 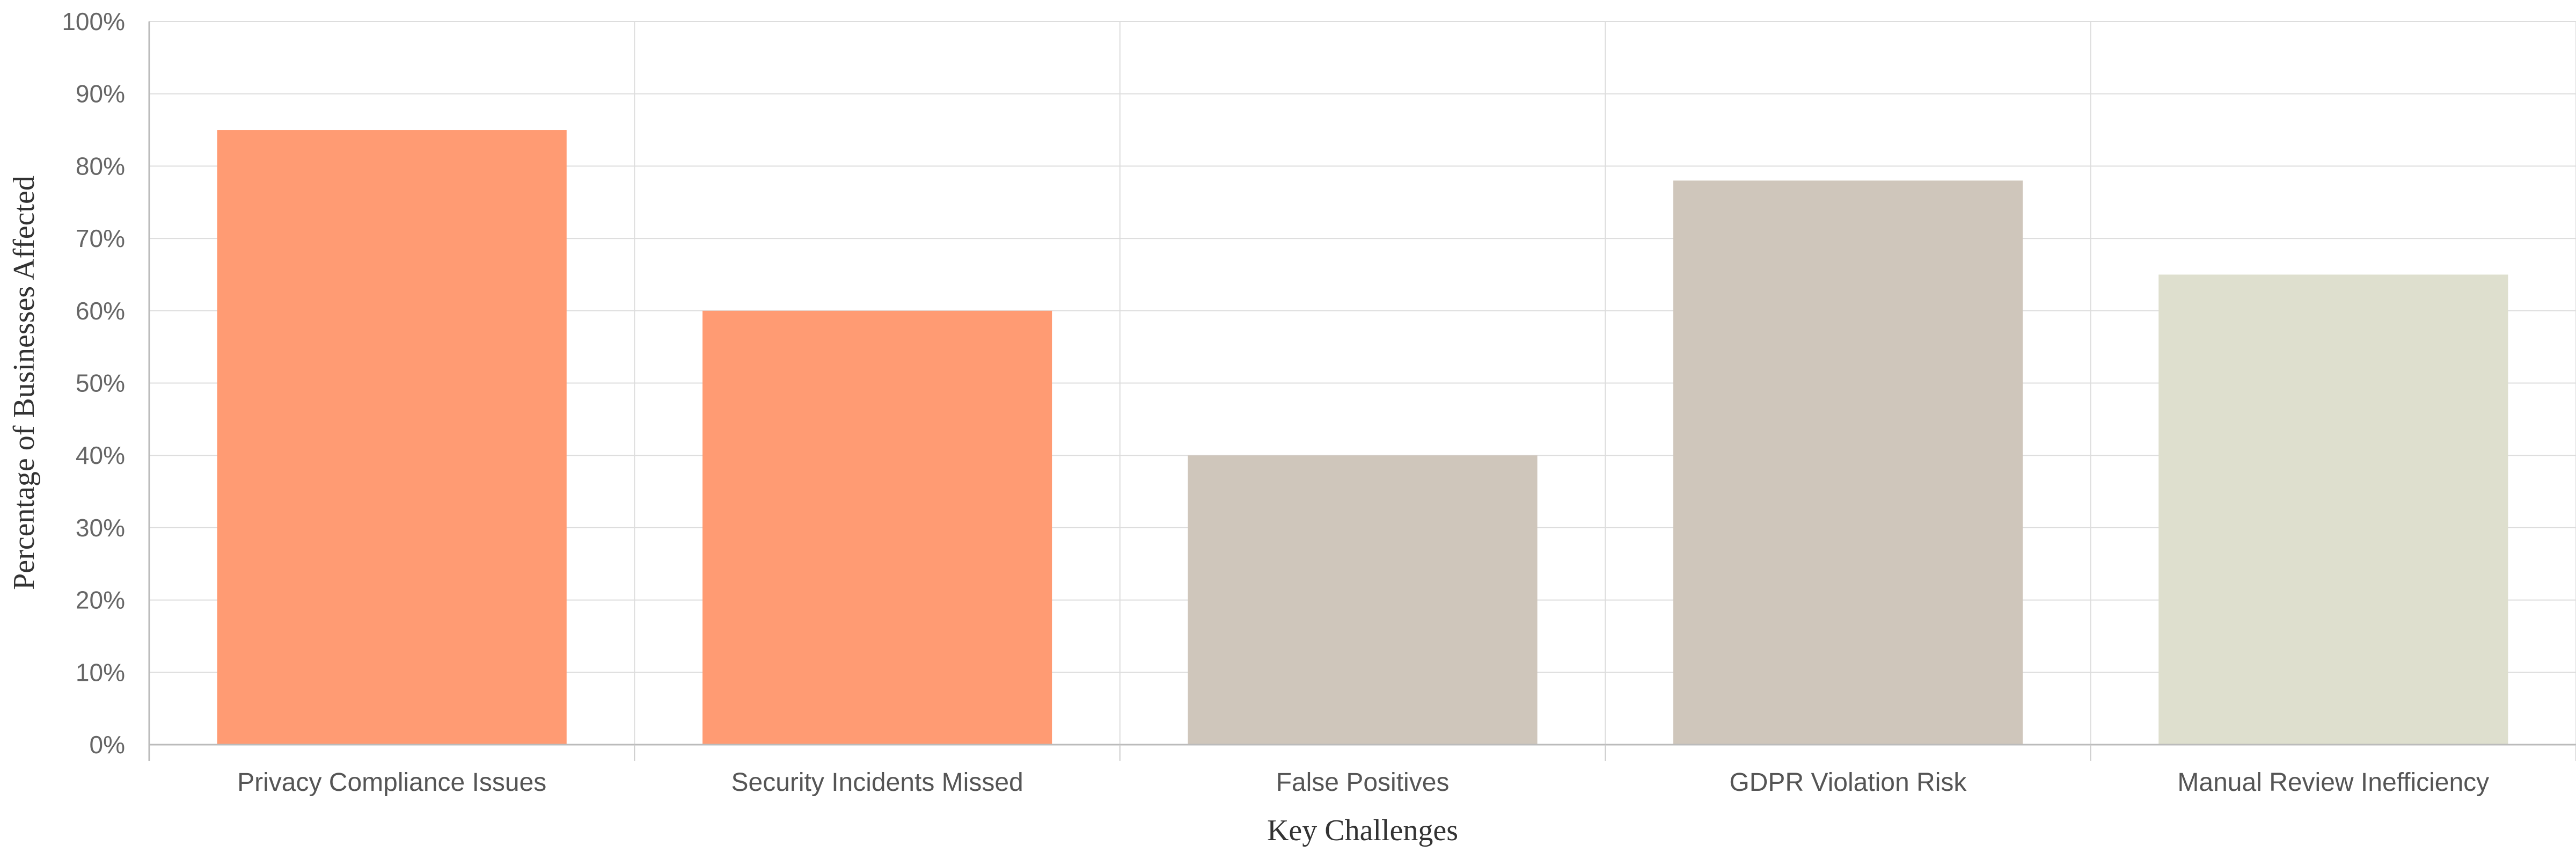 I want to click on y-tick-label: 60%, so click(x=100, y=311).